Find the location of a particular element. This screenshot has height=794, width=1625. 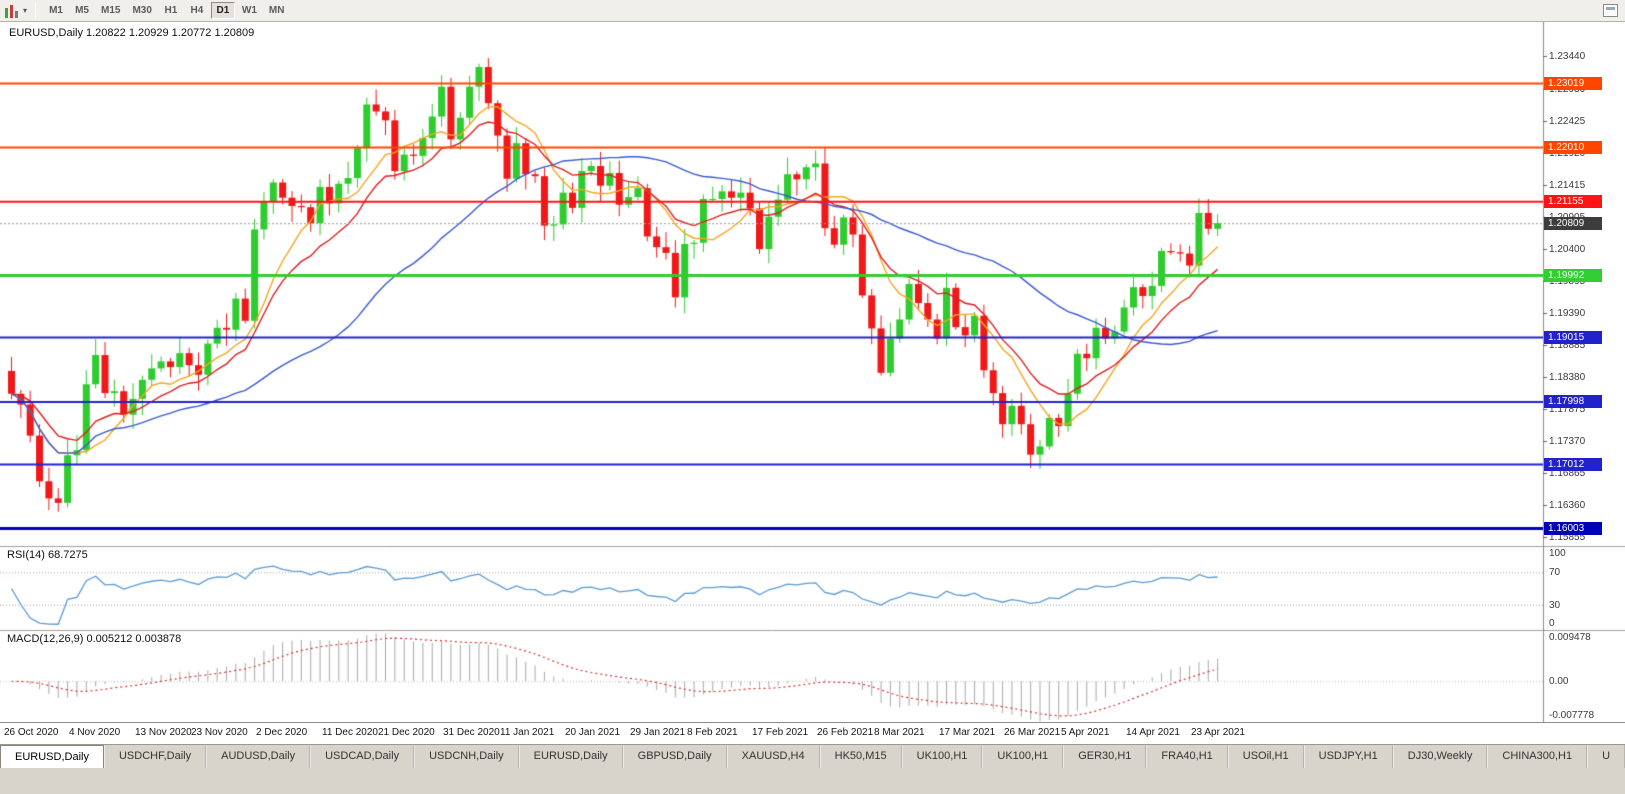

tab-hk50-m15-8: HK50,M15 is located at coordinates (860, 756).